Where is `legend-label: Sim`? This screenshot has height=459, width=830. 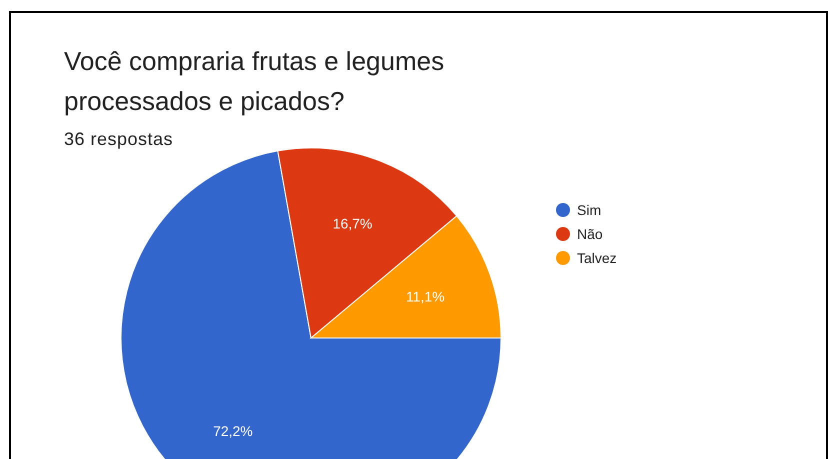
legend-label: Sim is located at coordinates (589, 210).